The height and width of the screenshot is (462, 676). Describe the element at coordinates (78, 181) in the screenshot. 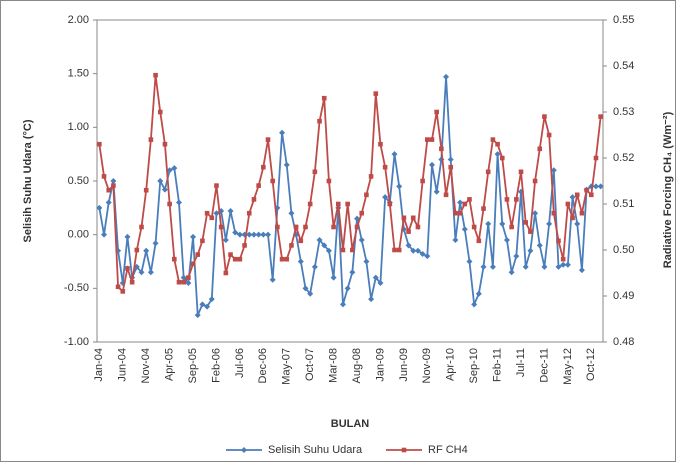

I see `y-tick-label: 0.50` at that location.